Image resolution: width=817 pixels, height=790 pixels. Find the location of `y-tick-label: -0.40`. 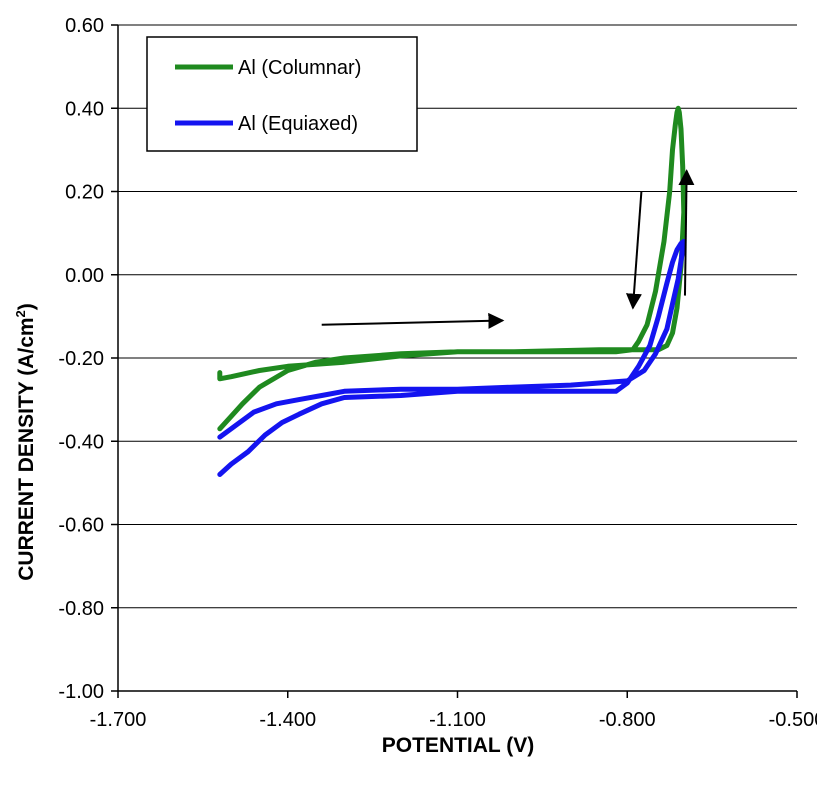

y-tick-label: -0.40 is located at coordinates (81, 442).